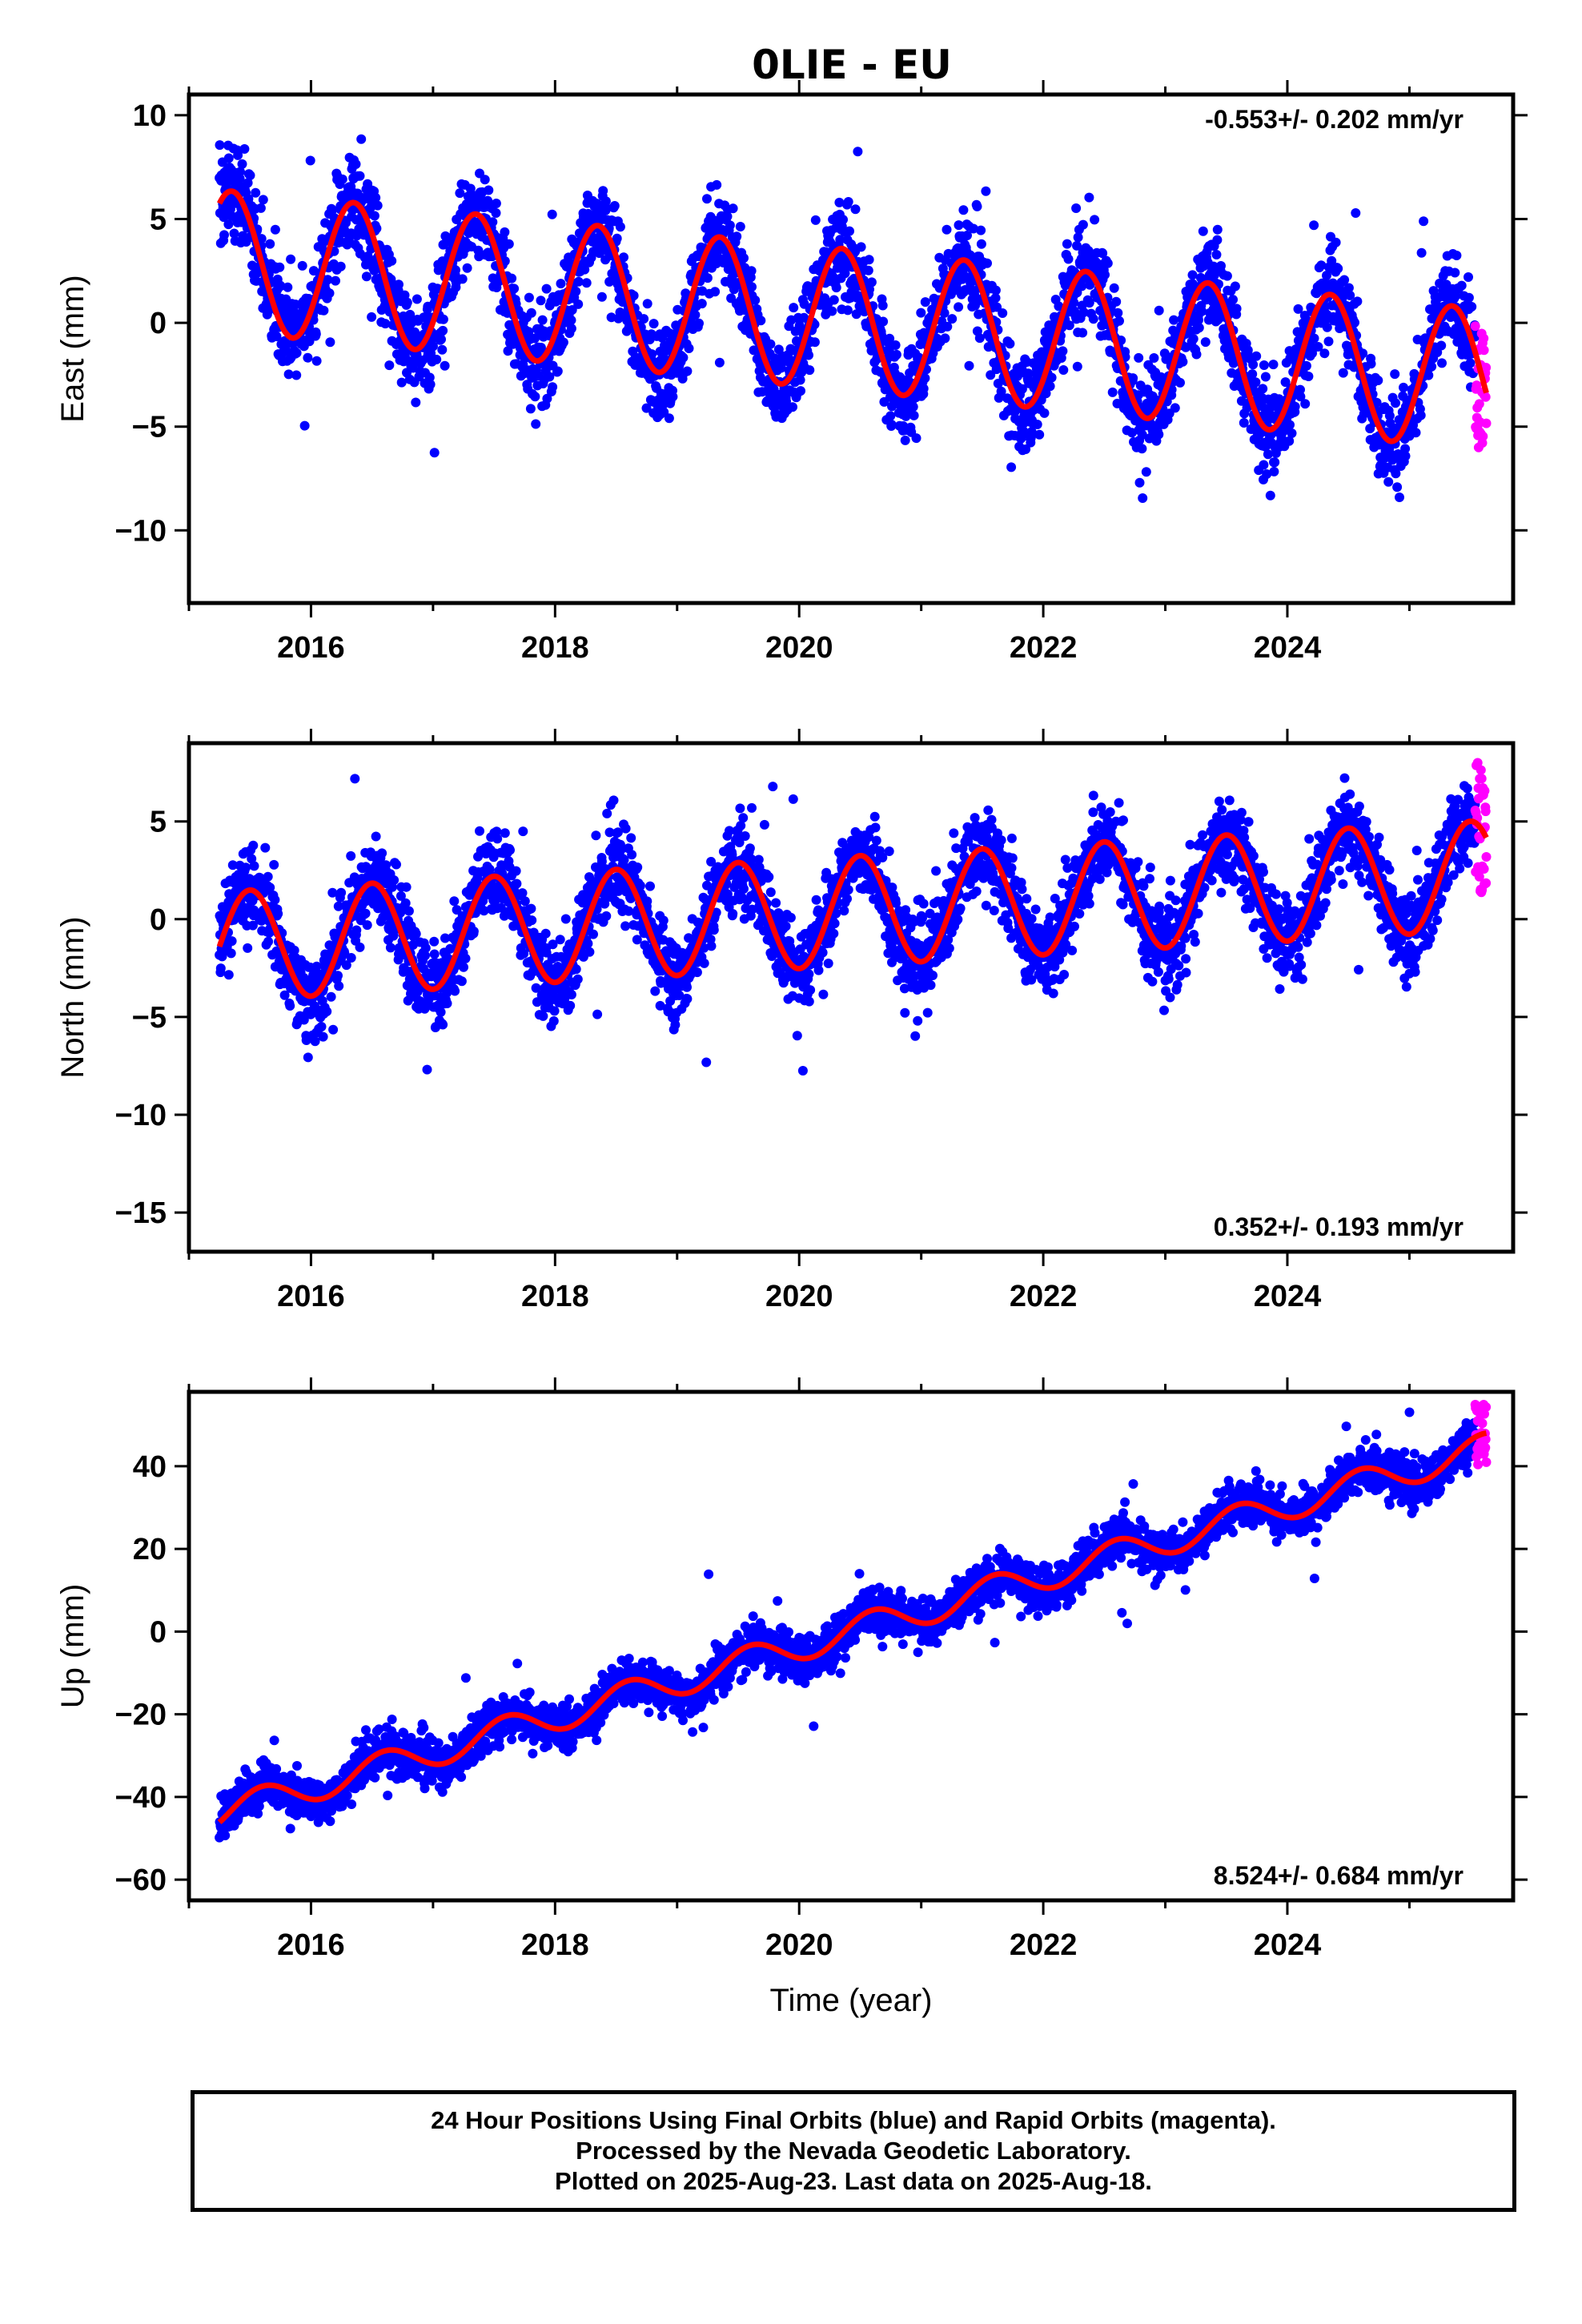 The height and width of the screenshot is (2324, 1582). What do you see at coordinates (853, 318) in the screenshot?
I see `east-plot-area` at bounding box center [853, 318].